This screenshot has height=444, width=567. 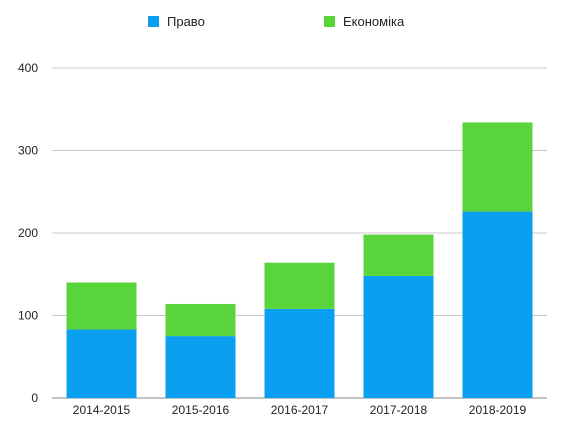 I want to click on bar-ekonomika-2018-2019, so click(x=497, y=167).